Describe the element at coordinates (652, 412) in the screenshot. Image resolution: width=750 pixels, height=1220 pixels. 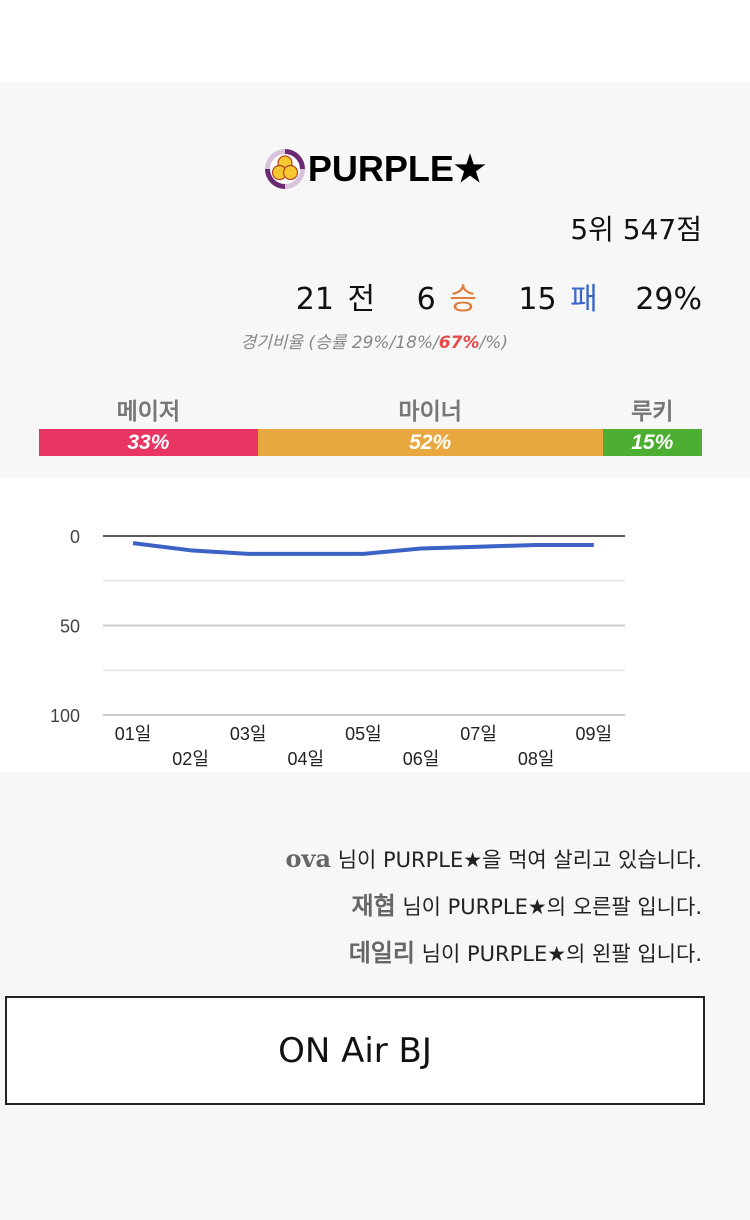
I see `tier-label-rookie: 루키` at that location.